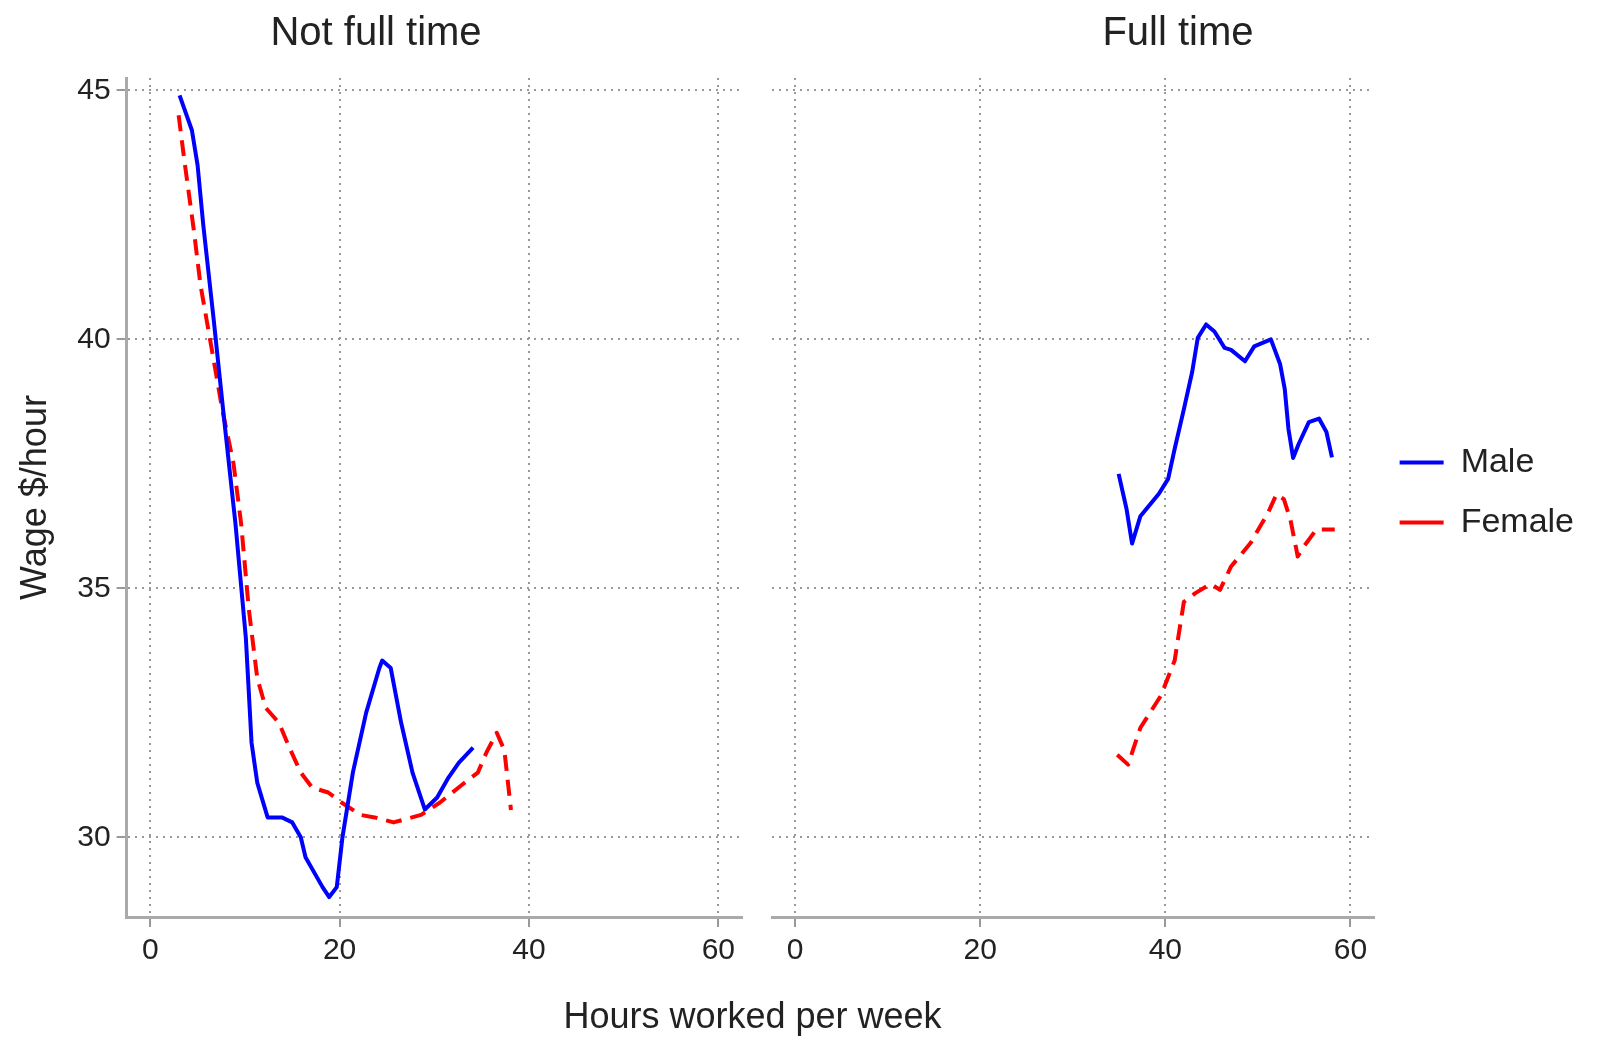 The height and width of the screenshot is (1044, 1614). What do you see at coordinates (1517, 519) in the screenshot?
I see `legend-label: Female` at bounding box center [1517, 519].